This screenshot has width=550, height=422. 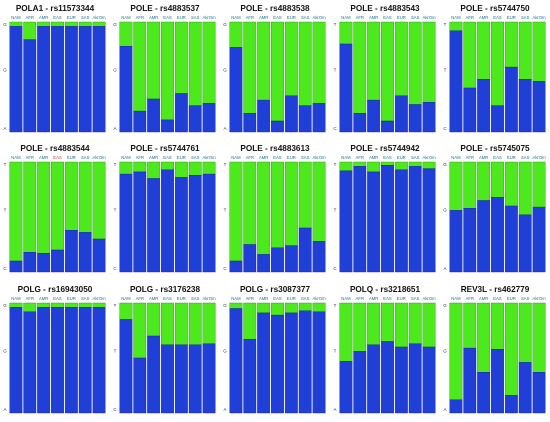 What do you see at coordinates (495, 289) in the screenshot?
I see `chart-title: REV3L - rs462779` at bounding box center [495, 289].